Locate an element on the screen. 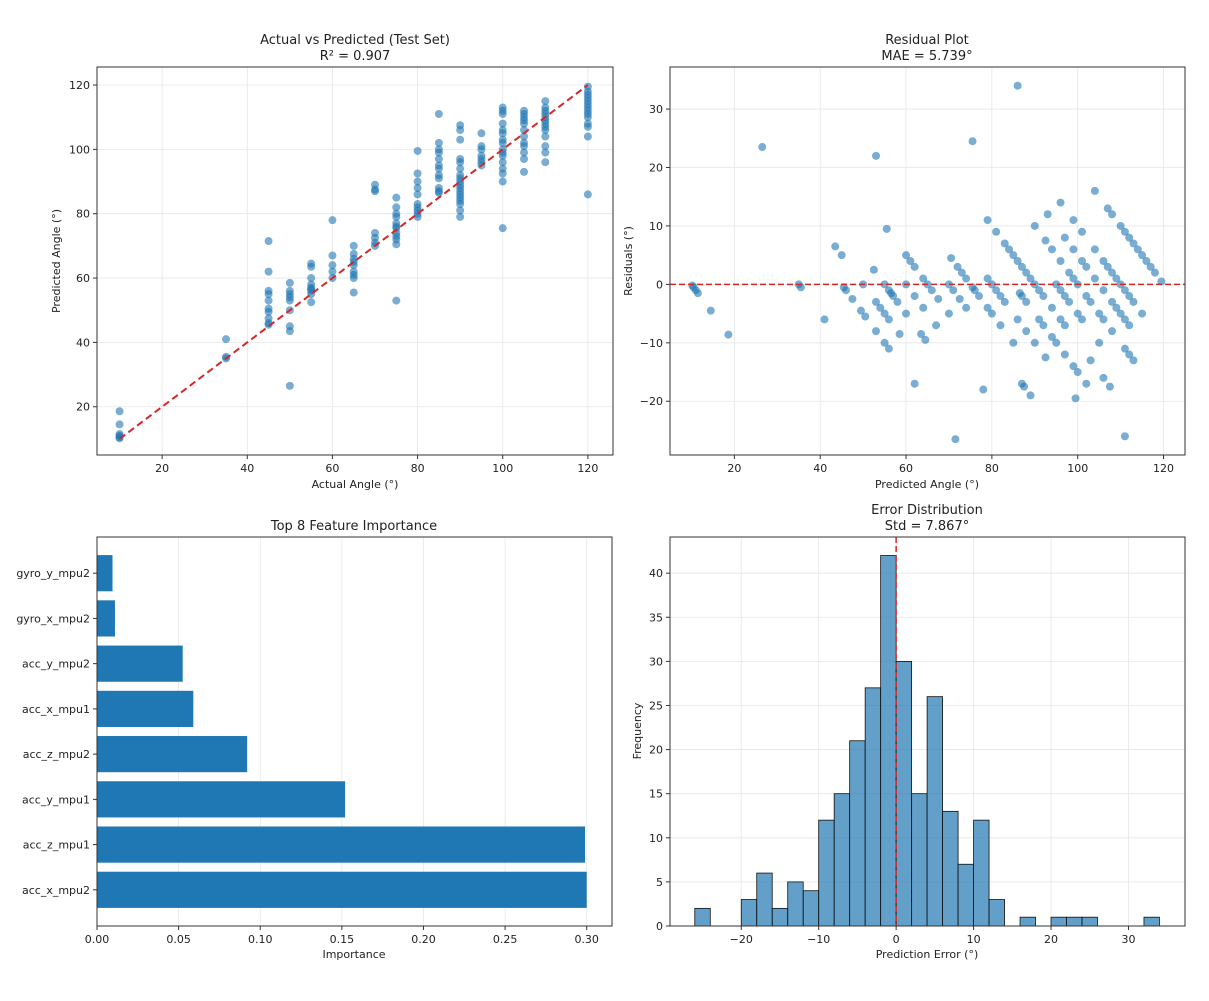  perfect-prediction-line is located at coordinates (353, 262).